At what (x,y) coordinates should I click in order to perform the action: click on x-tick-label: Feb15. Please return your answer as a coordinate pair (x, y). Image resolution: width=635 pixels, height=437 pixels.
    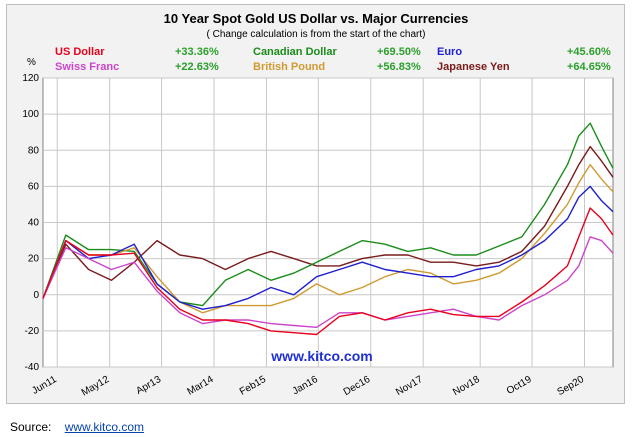
    Looking at the image, I should click on (253, 386).